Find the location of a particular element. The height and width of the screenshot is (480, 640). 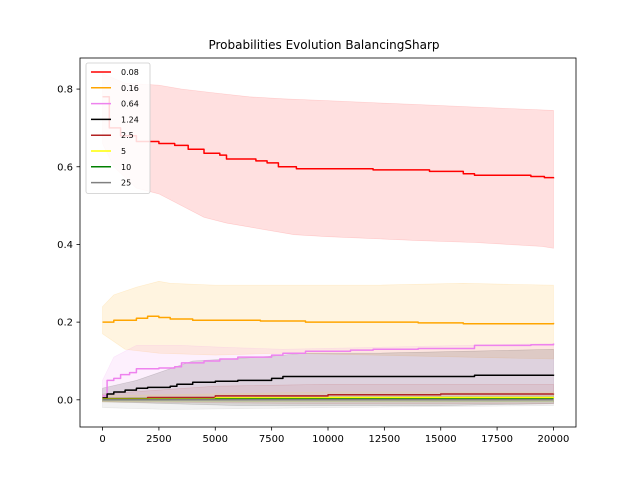

legend-box is located at coordinates (118, 128).